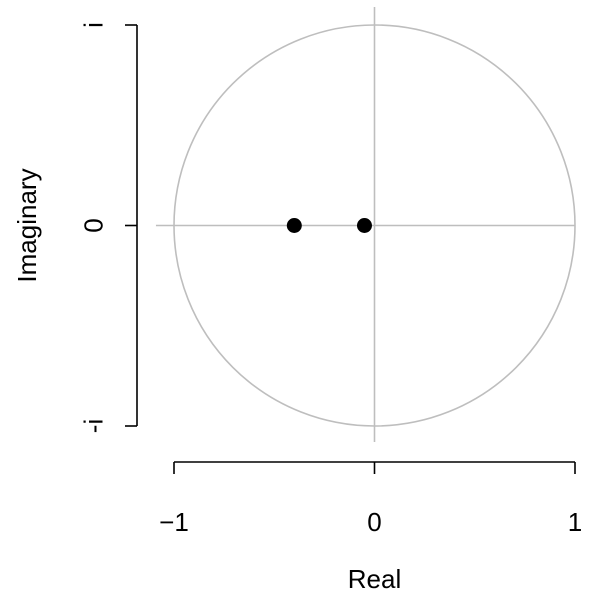 This screenshot has height=597, width=591. What do you see at coordinates (93, 225) in the screenshot?
I see `y-tick-label: 0` at bounding box center [93, 225].